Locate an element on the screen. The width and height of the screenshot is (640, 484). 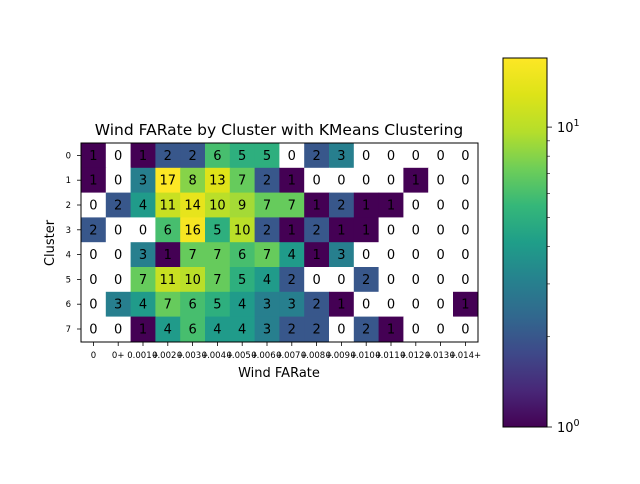
cell-value-label: 14 is located at coordinates (192, 206).